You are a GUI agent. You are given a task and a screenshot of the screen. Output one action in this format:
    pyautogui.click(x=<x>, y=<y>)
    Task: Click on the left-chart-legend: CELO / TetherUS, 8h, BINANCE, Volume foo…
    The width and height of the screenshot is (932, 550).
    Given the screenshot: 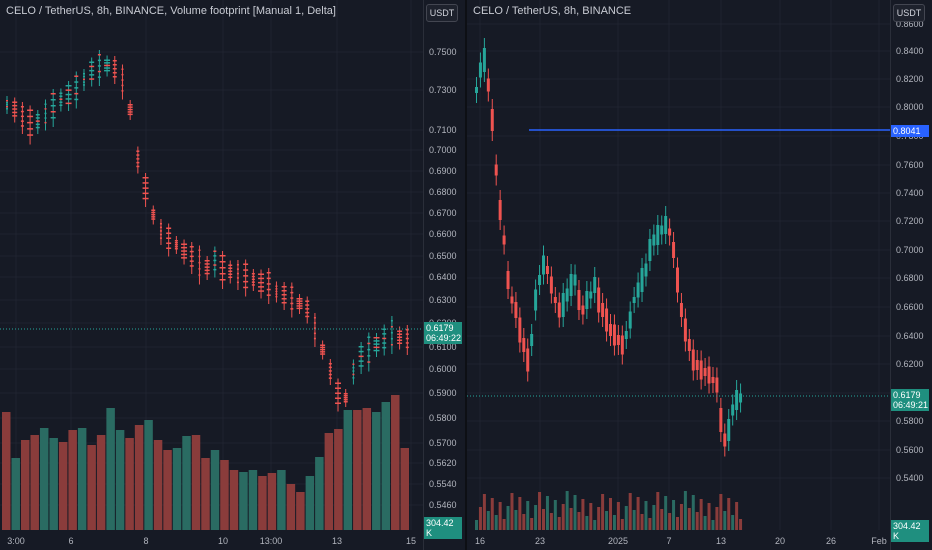 What is the action you would take?
    pyautogui.click(x=171, y=11)
    